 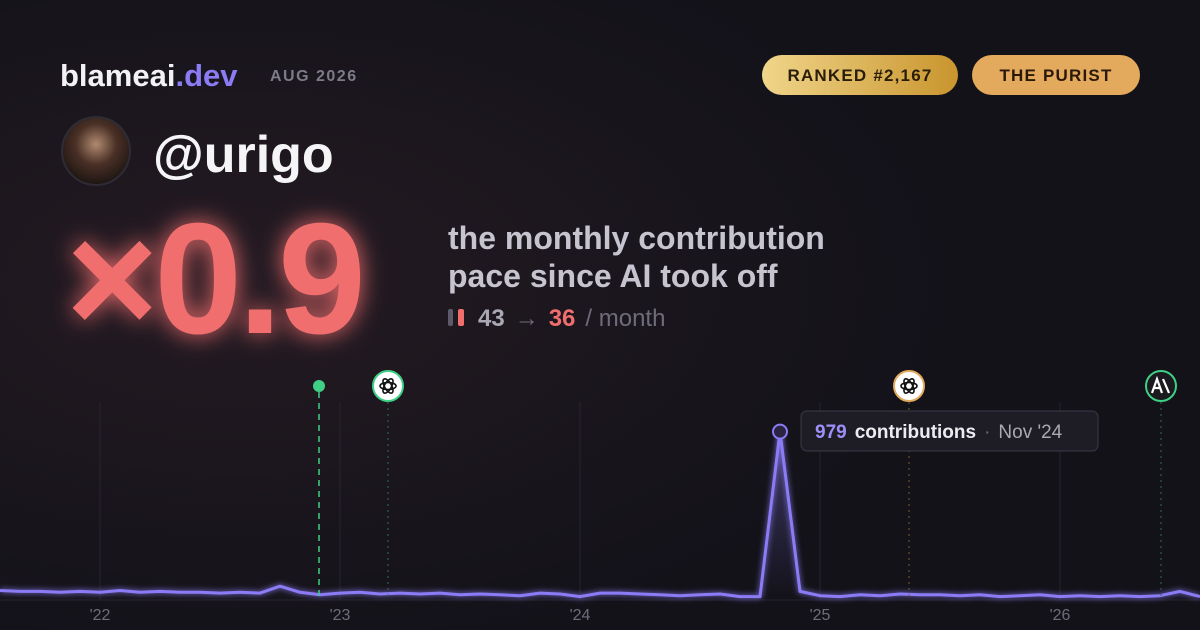 I want to click on tooltip-box, so click(x=949, y=431).